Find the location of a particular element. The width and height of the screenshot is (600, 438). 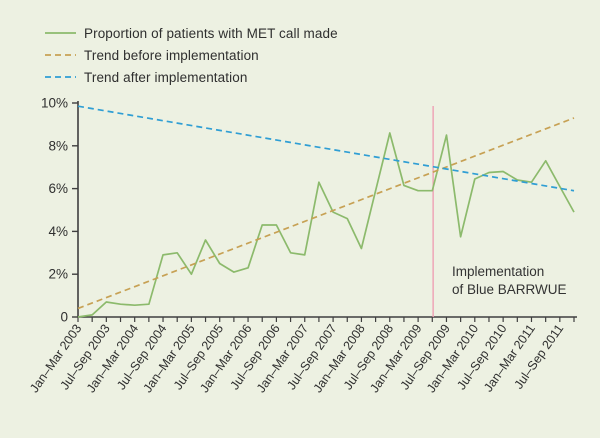

y-tick-label: 2% is located at coordinates (58, 274).